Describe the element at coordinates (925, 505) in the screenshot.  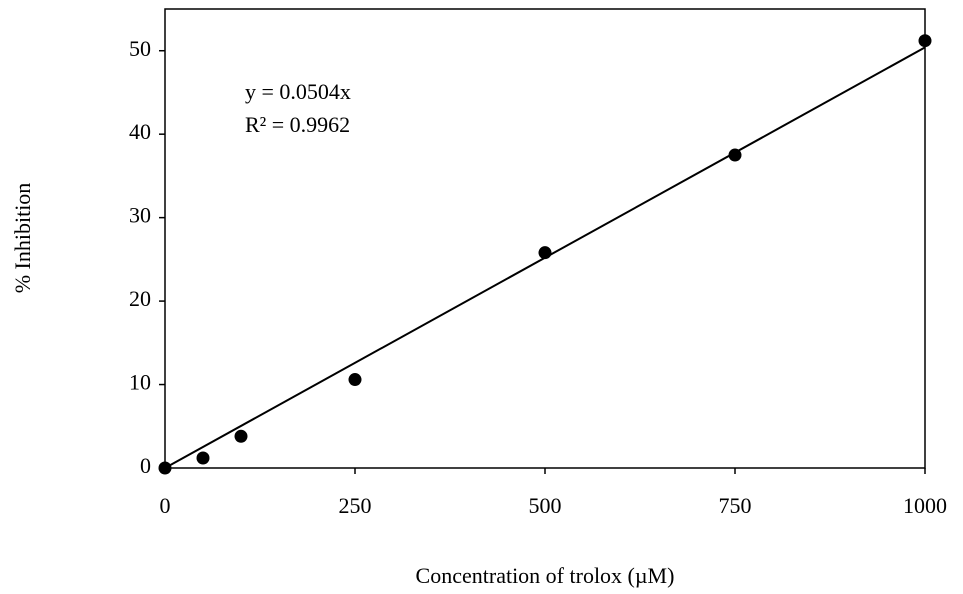
I see `x-tick-label: 1000` at that location.